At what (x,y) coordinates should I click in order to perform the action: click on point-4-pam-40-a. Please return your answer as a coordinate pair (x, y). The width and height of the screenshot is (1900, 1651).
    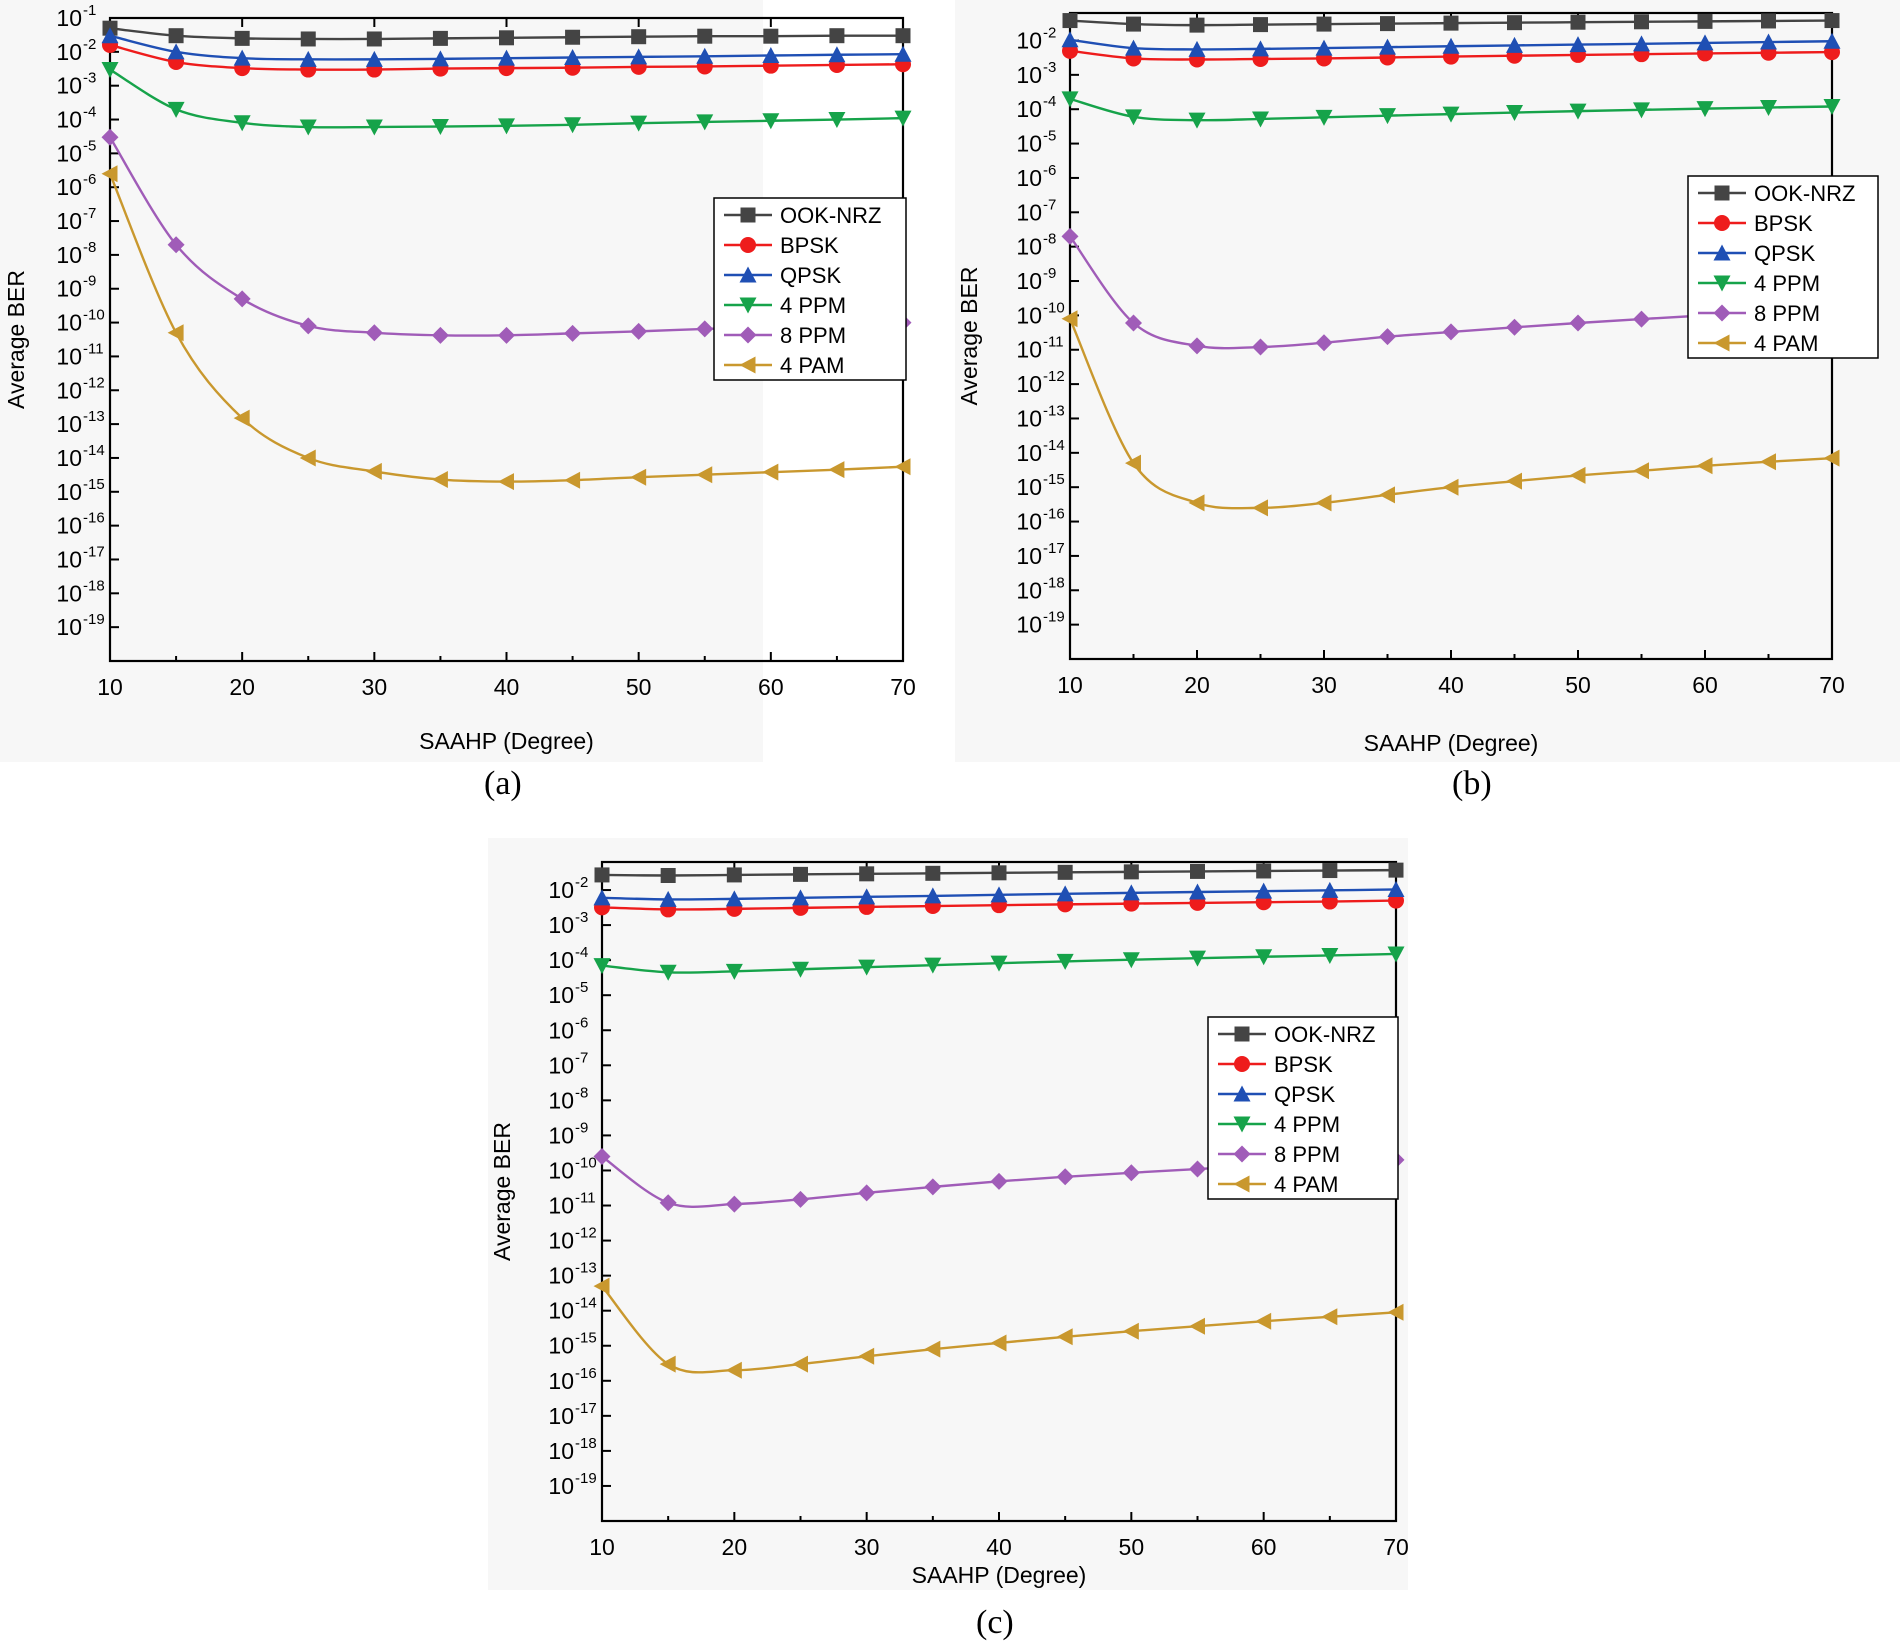
    Looking at the image, I should click on (506, 482).